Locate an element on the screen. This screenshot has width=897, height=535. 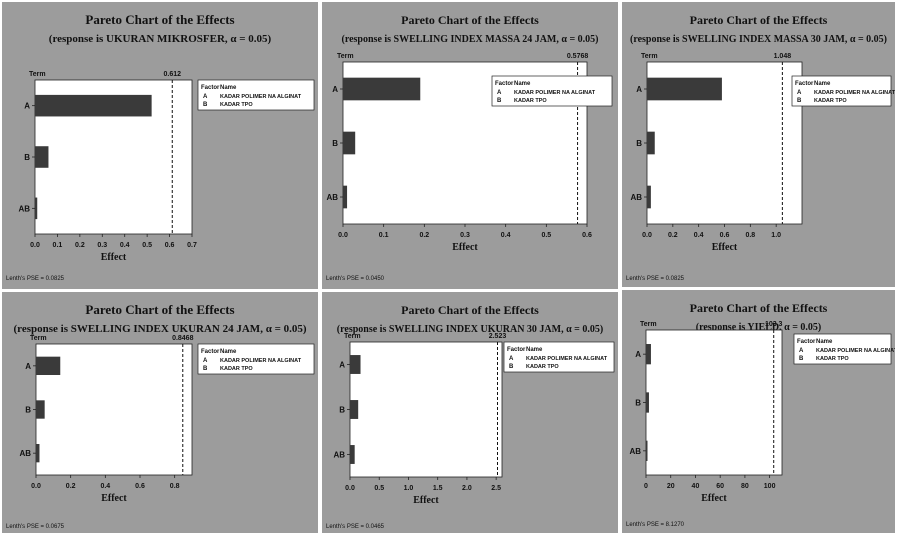
x-tick-label: 20 is located at coordinates (671, 486).